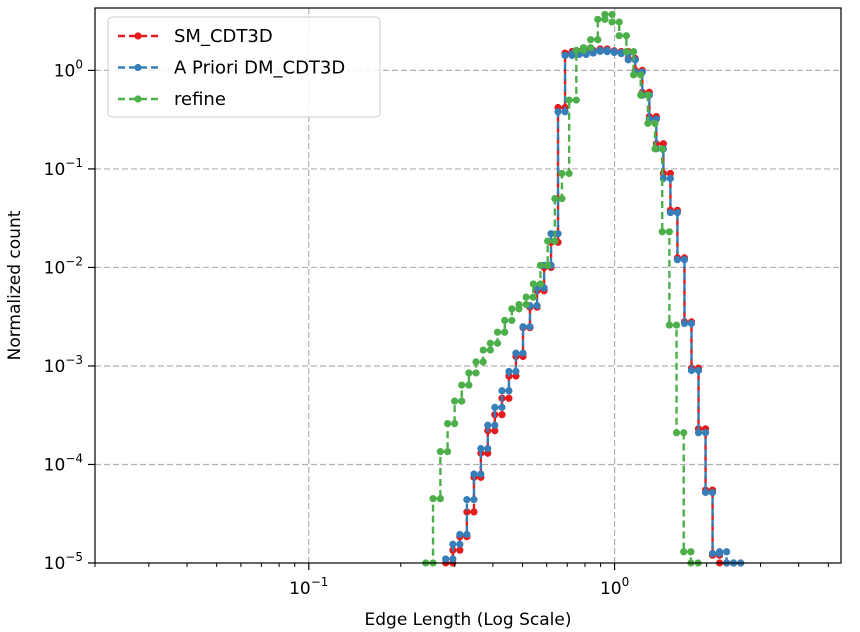 The image size is (860, 632). What do you see at coordinates (172, 99) in the screenshot?
I see `legend-item: refine` at bounding box center [172, 99].